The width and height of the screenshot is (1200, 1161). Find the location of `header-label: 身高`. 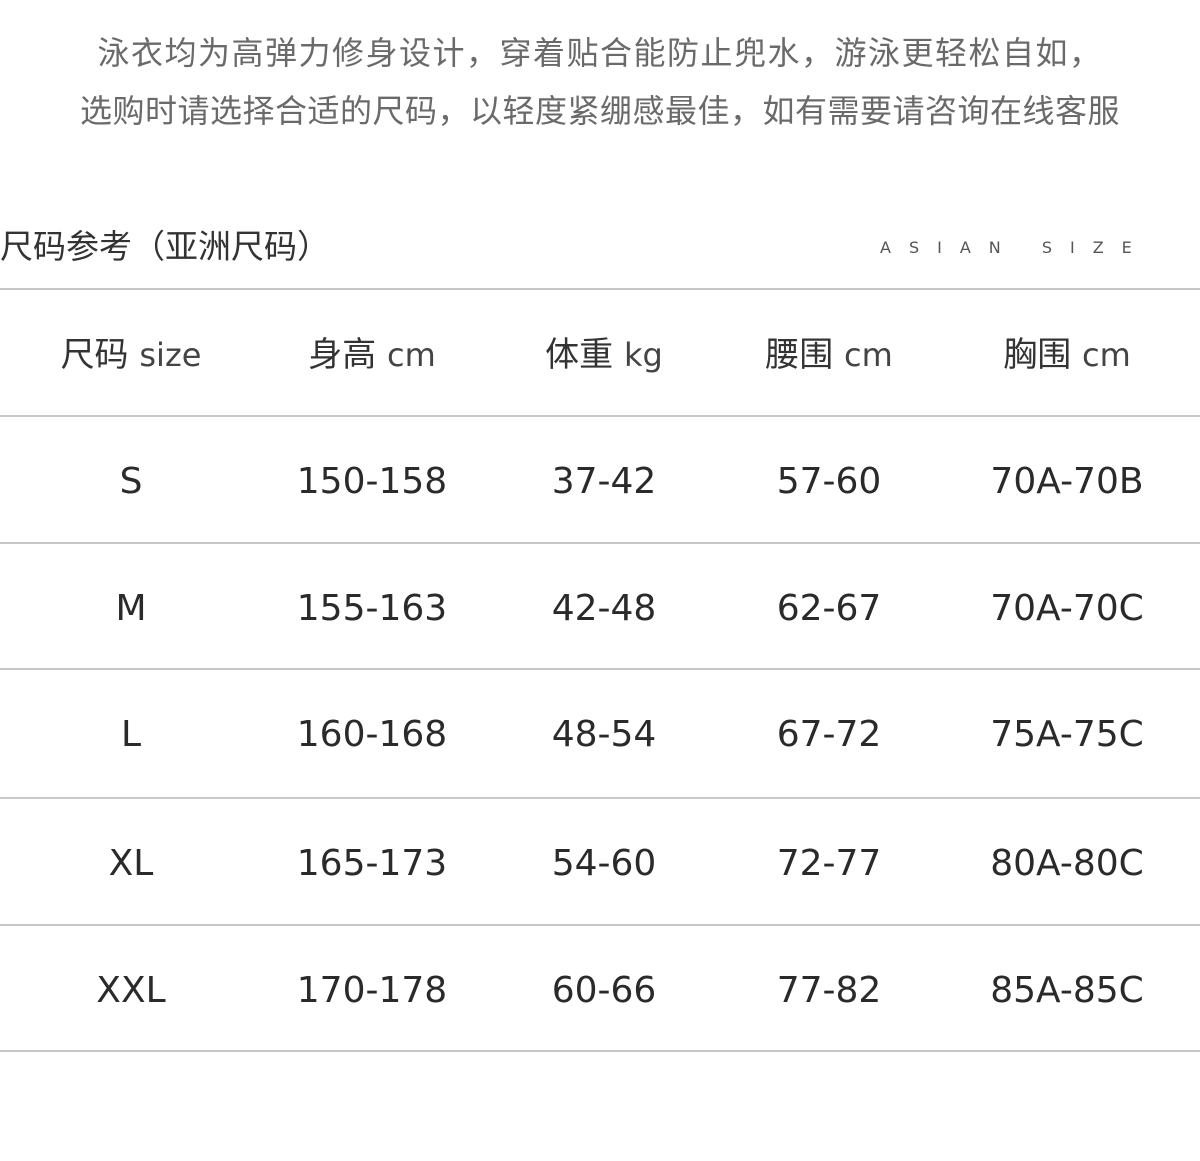

header-label: 身高 is located at coordinates (342, 355).